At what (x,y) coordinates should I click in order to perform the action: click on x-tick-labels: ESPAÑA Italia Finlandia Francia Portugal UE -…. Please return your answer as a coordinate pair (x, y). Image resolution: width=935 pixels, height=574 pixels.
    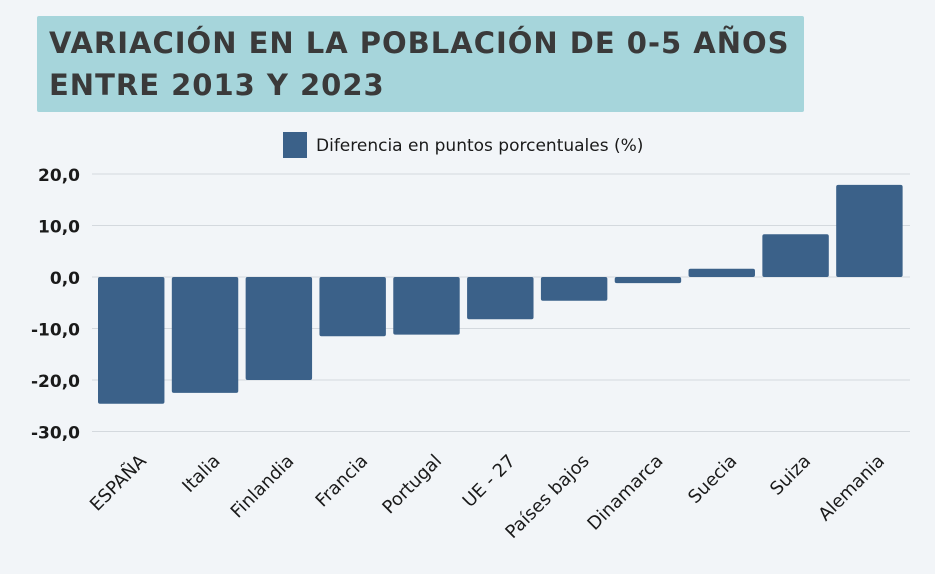
    Looking at the image, I should click on (487, 495).